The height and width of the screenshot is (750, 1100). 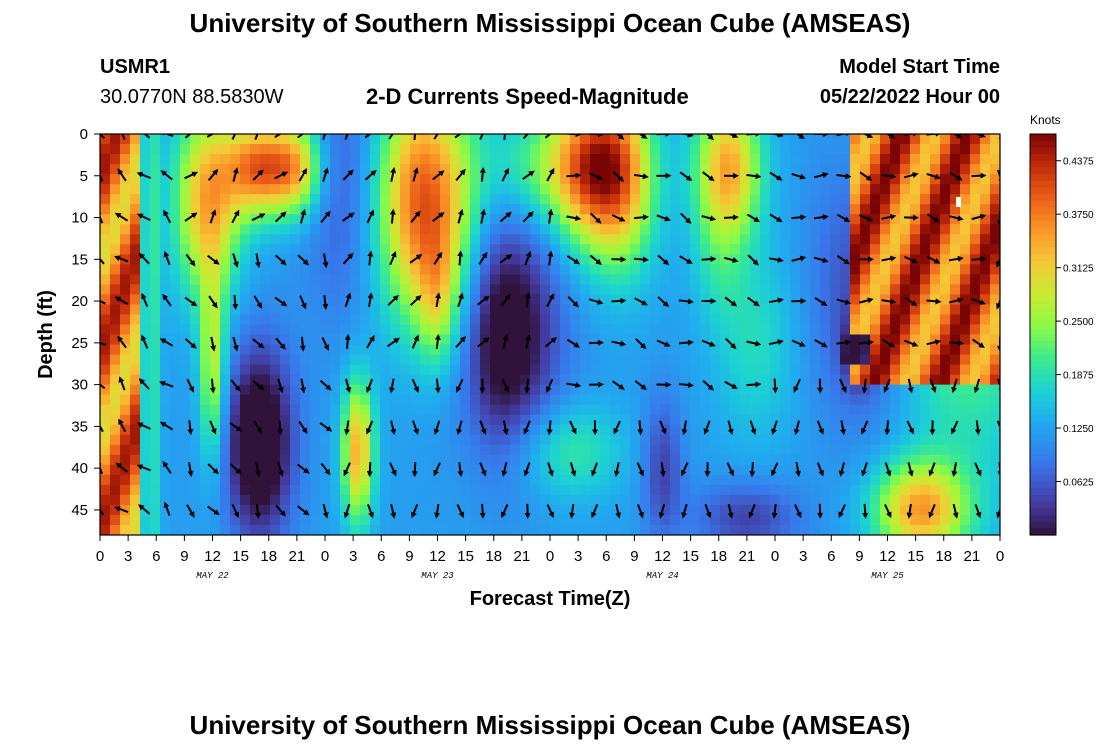 What do you see at coordinates (297, 556) in the screenshot?
I see `x-tick-label: 21` at bounding box center [297, 556].